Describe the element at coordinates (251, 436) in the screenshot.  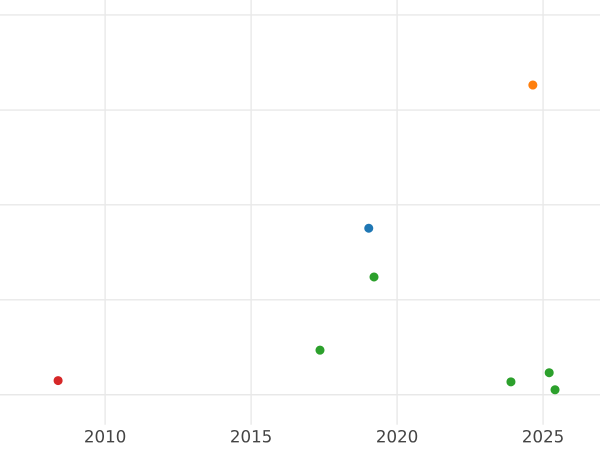
I see `x-tick-label: 2015` at that location.